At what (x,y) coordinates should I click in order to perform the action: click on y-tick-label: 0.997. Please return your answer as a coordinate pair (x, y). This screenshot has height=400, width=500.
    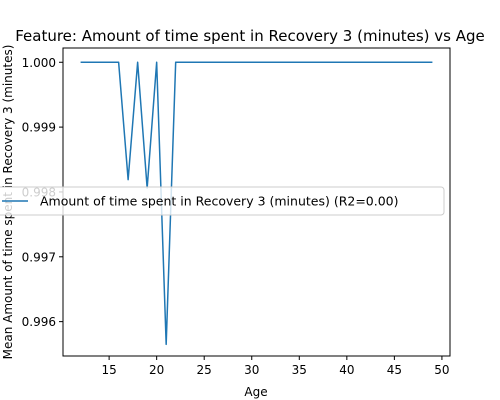
    Looking at the image, I should click on (39, 257).